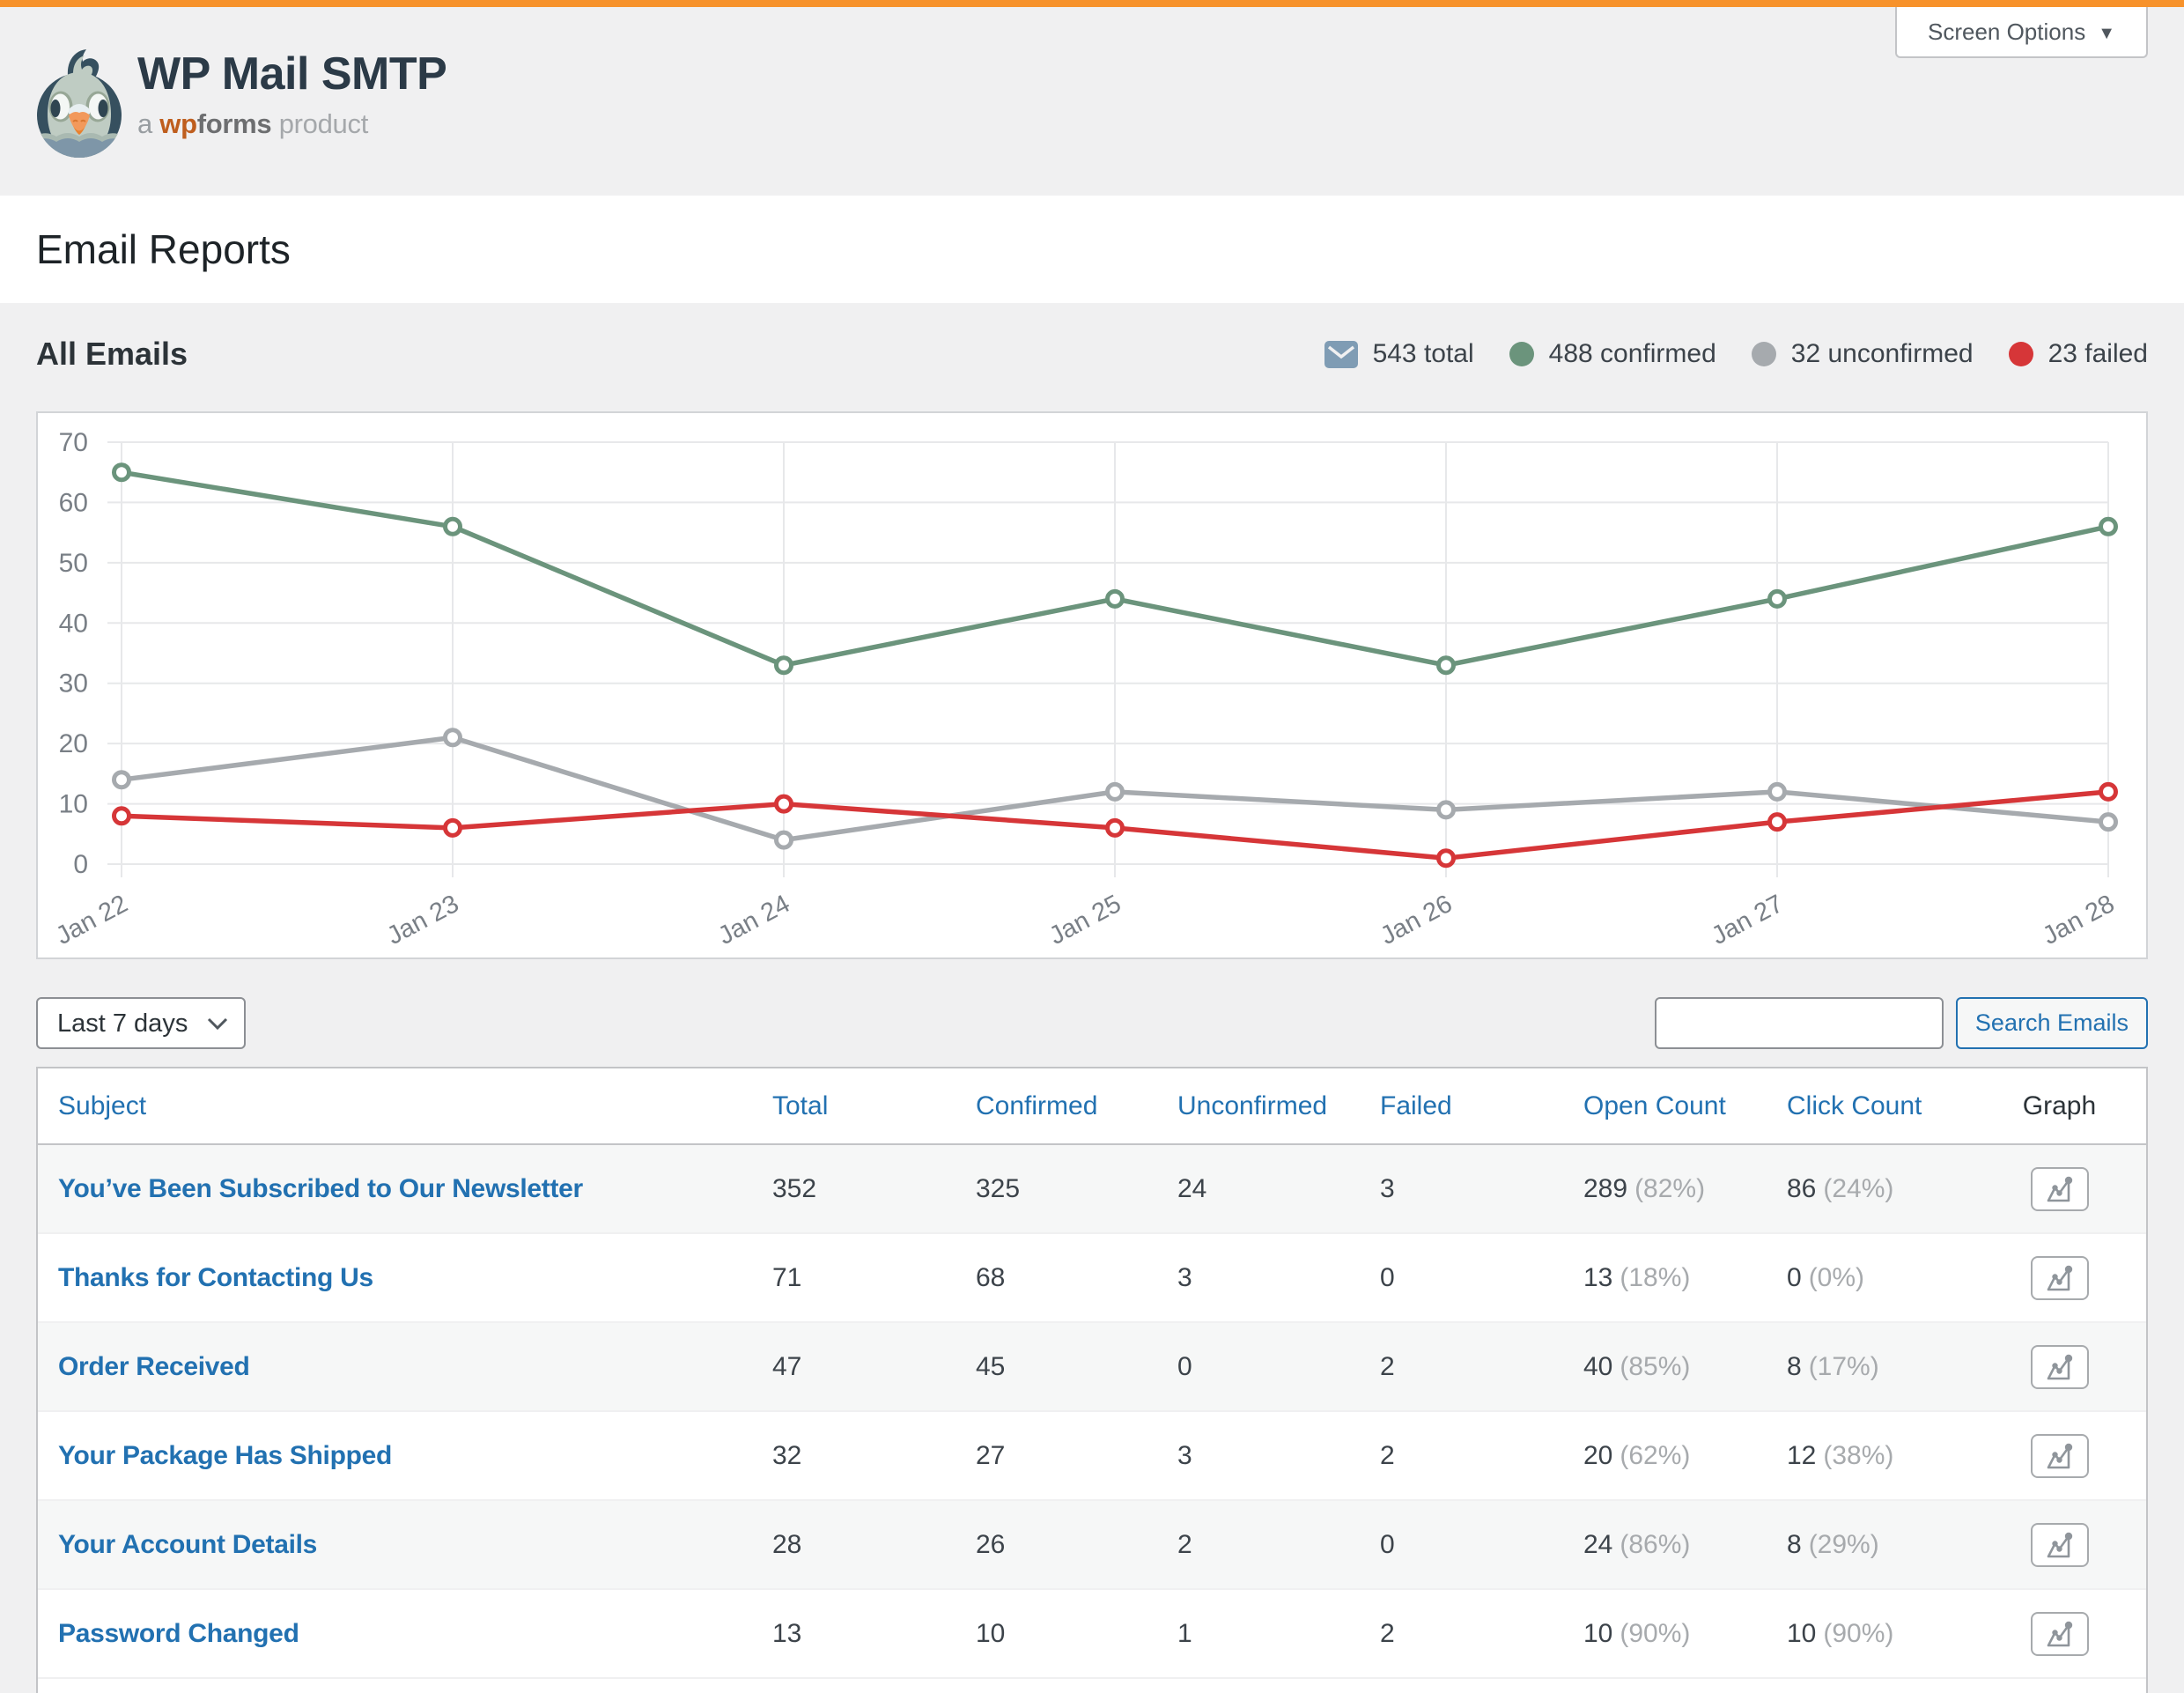 This screenshot has height=1693, width=2184. Describe the element at coordinates (1399, 354) in the screenshot. I see `legend-item-total: 543 total` at that location.